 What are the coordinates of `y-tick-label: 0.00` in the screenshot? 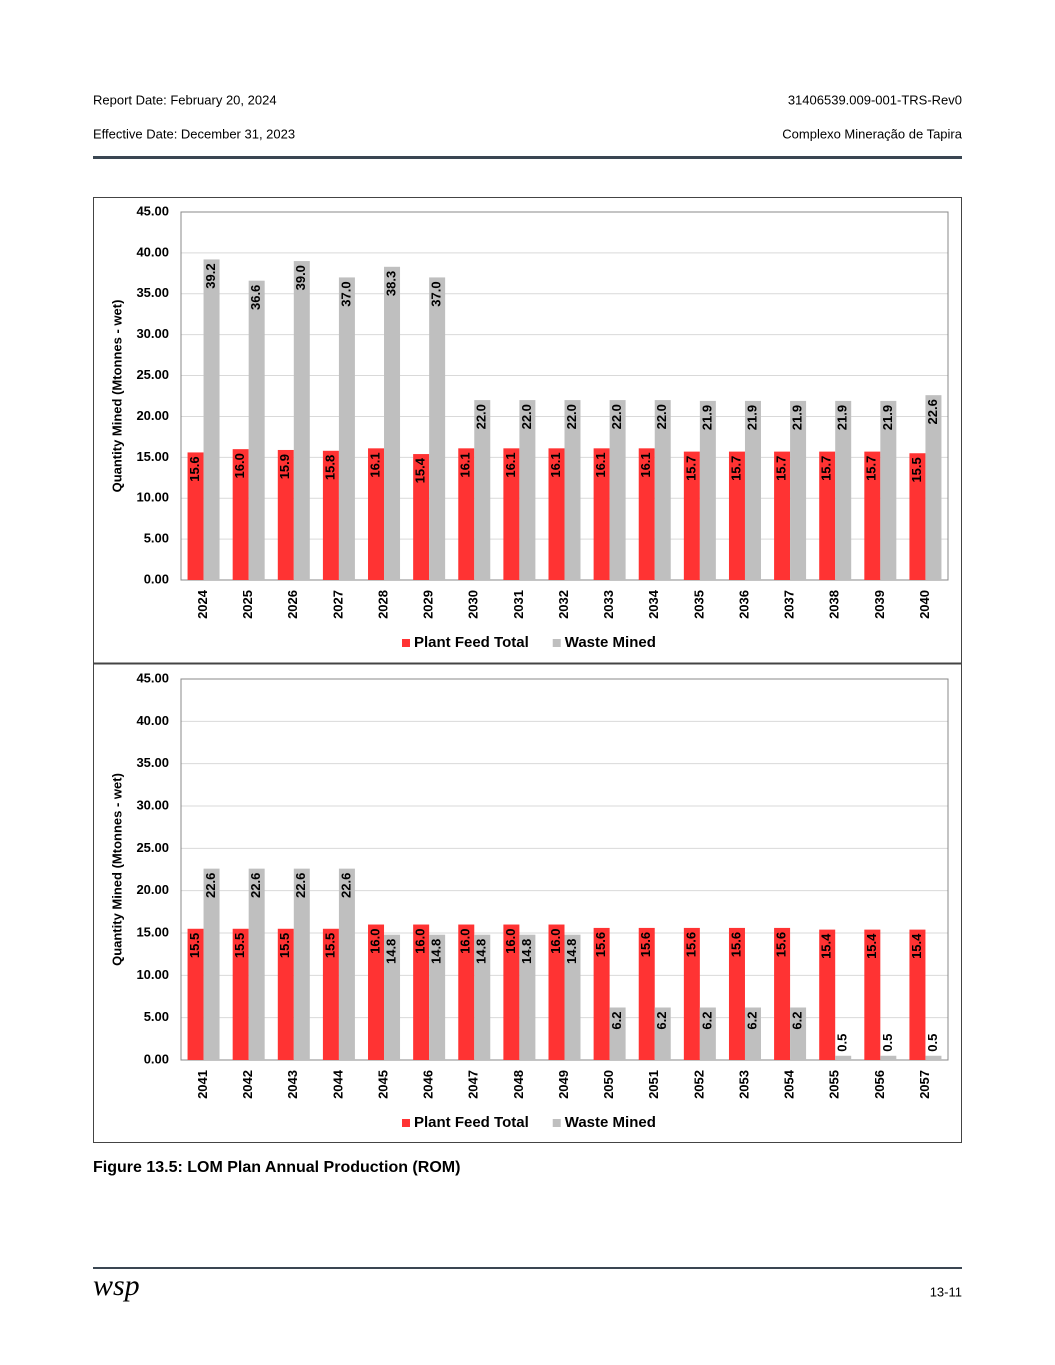 It's located at (156, 1058).